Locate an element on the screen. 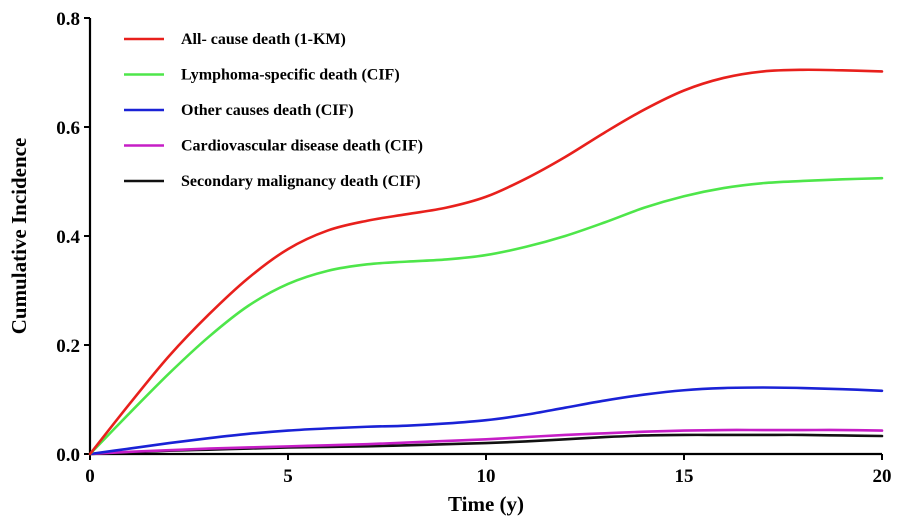  x-tick-label: 10 is located at coordinates (486, 476).